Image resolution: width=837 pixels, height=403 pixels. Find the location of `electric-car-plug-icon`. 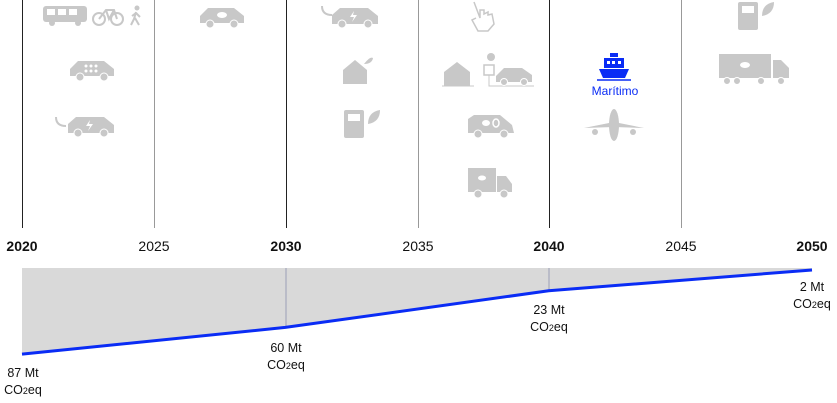

electric-car-plug-icon is located at coordinates (84, 127).